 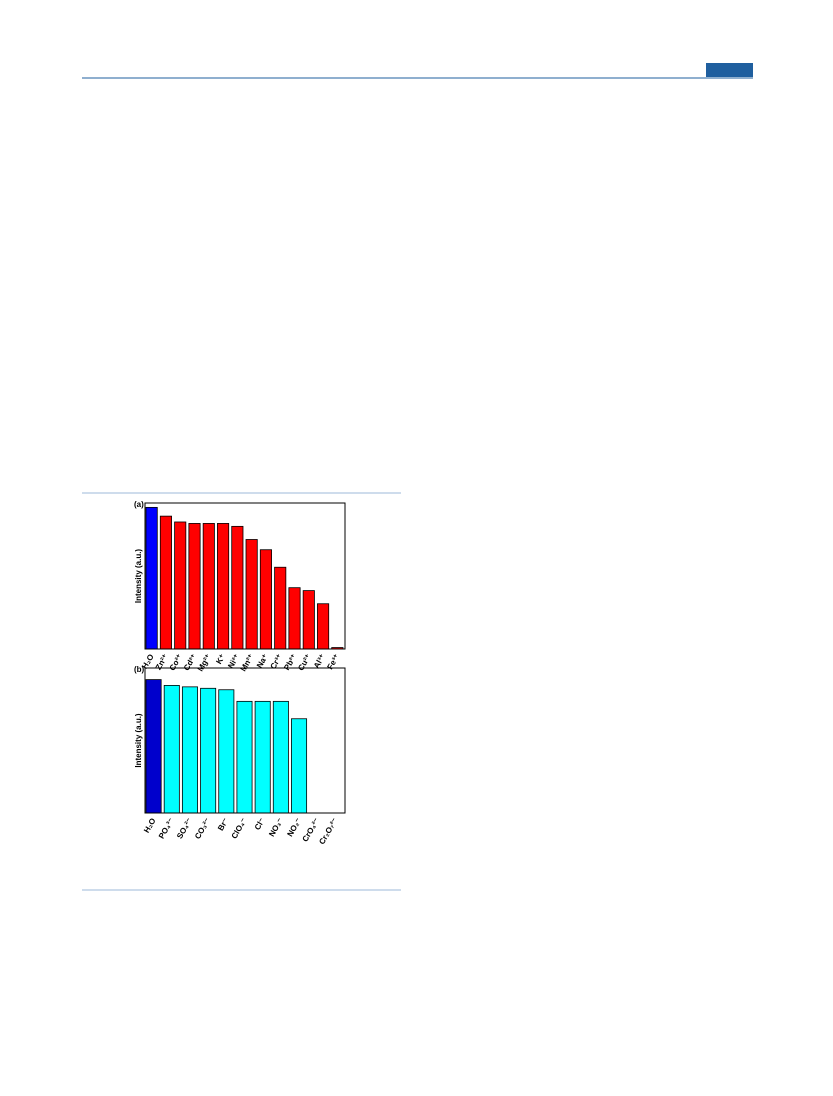 I want to click on x-tick-label: H₂O, so click(x=150, y=826).